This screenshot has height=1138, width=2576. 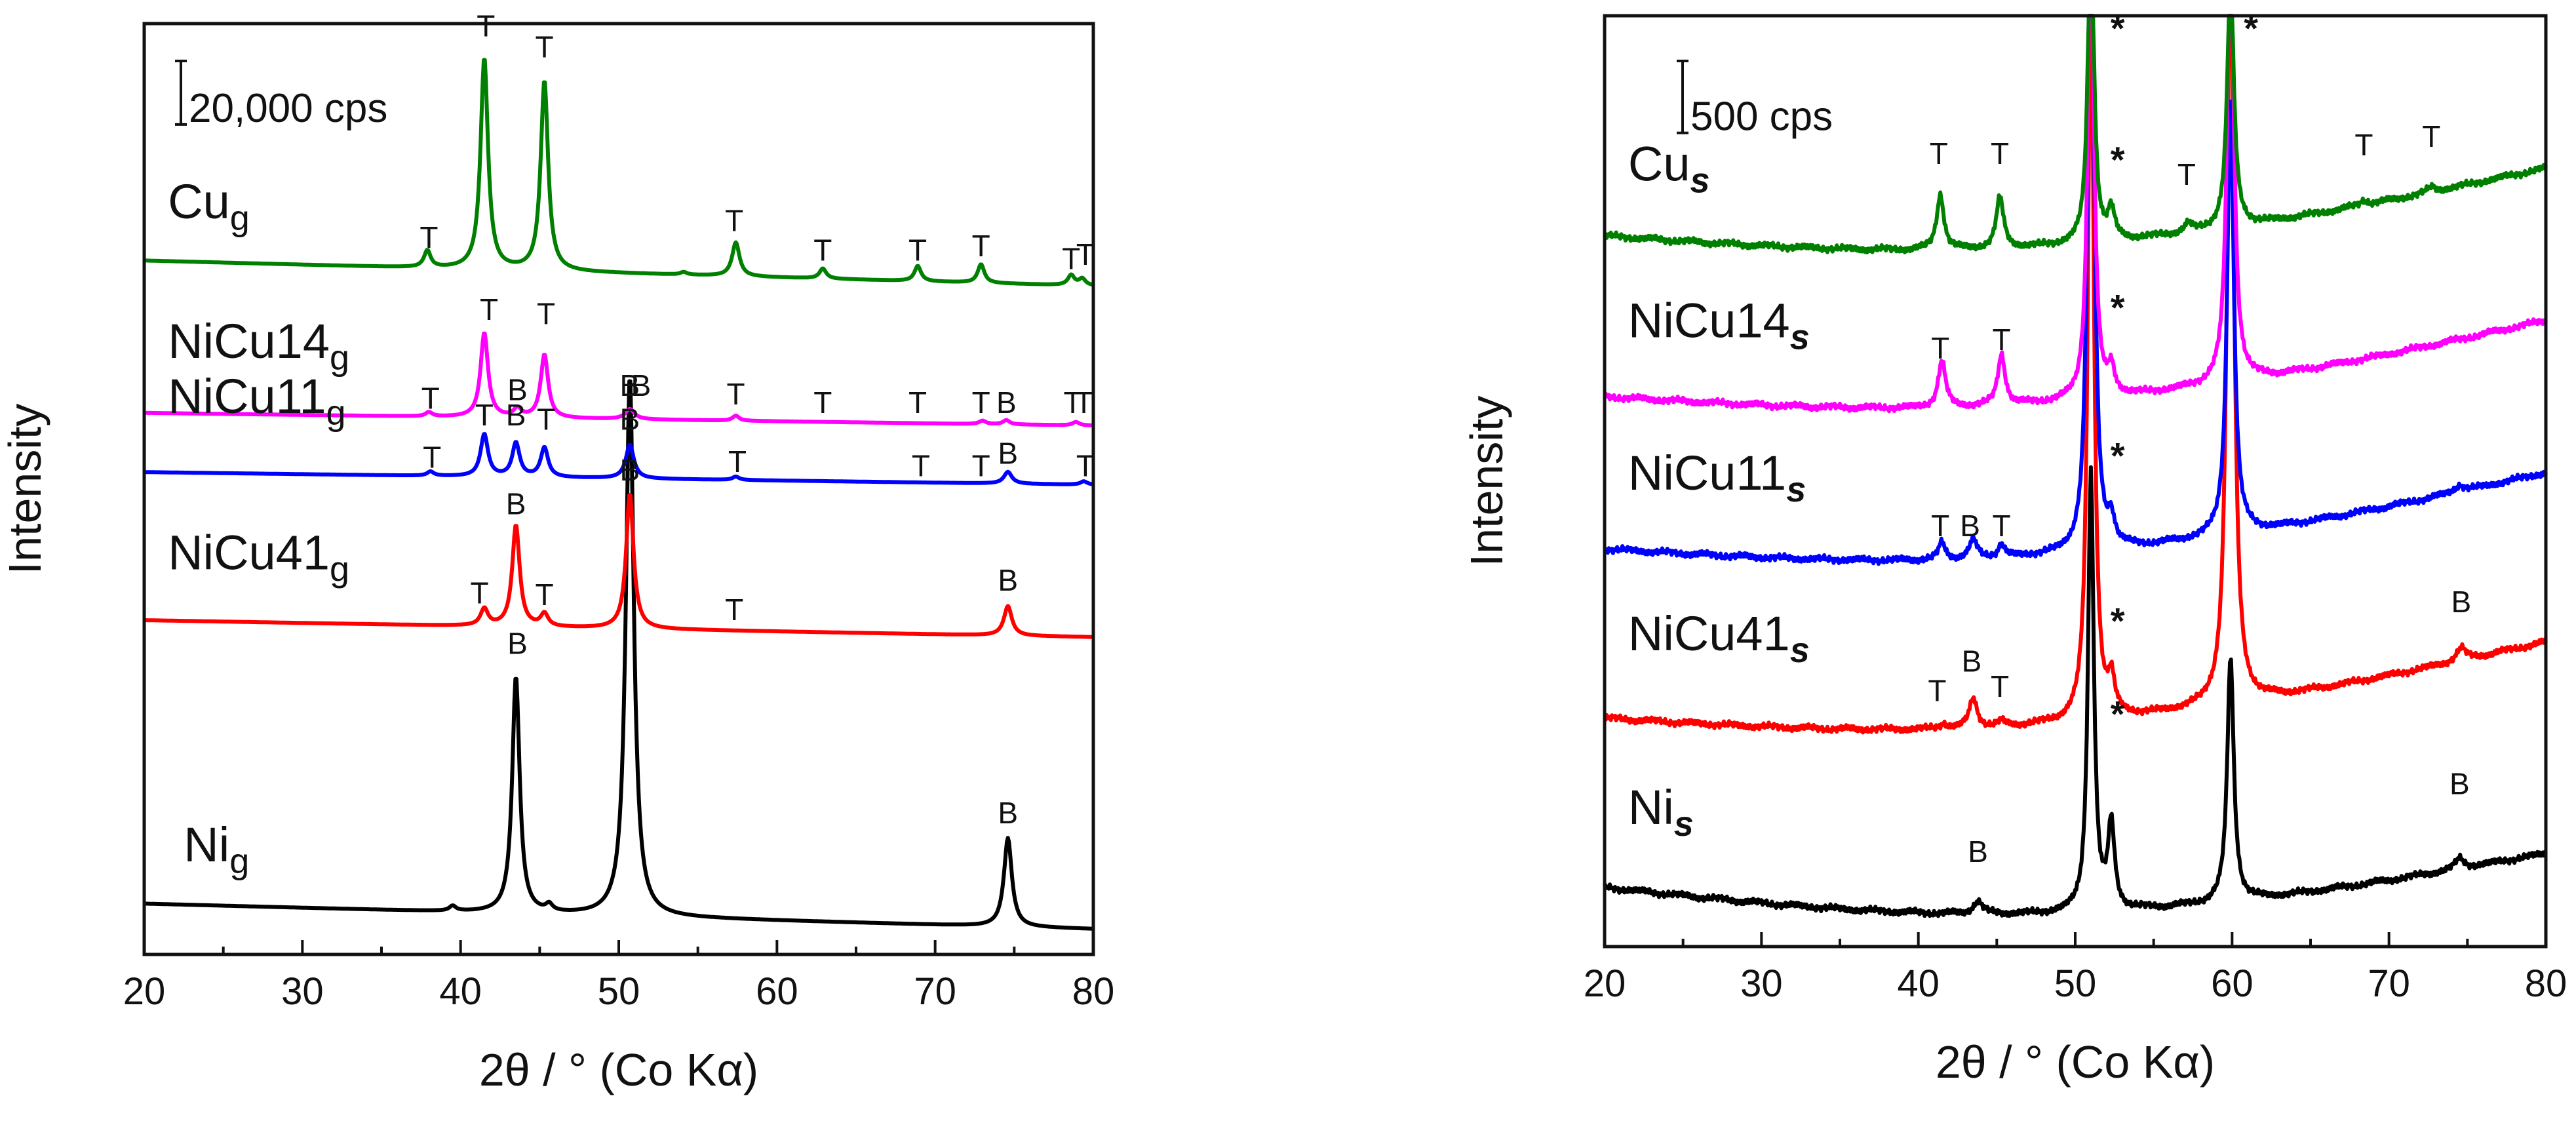 I want to click on sample-label-nicu41: NiCu41s, so click(x=1719, y=638).